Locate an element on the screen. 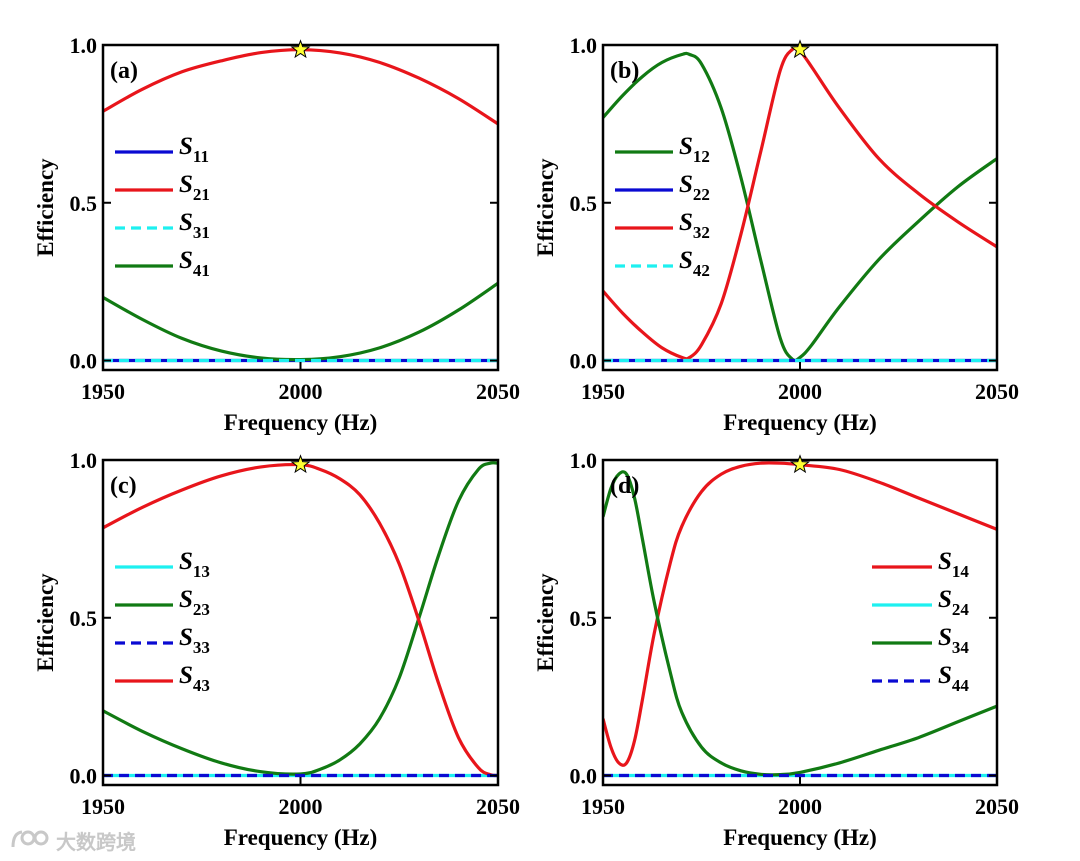  legend-subscript: 33 is located at coordinates (201, 647).